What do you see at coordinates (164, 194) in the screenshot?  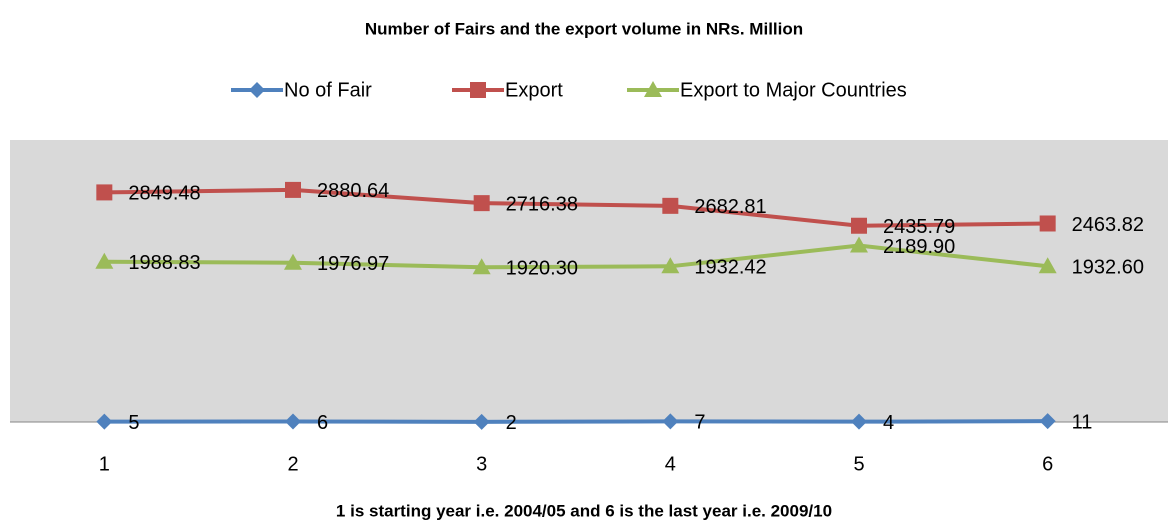 I see `data-label: 2849.48` at bounding box center [164, 194].